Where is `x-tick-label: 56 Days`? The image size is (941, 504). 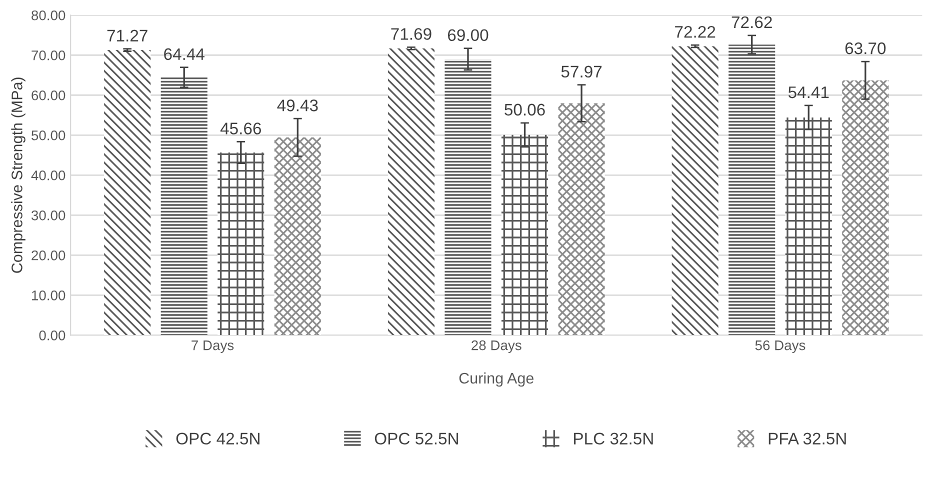
x-tick-label: 56 Days is located at coordinates (780, 346).